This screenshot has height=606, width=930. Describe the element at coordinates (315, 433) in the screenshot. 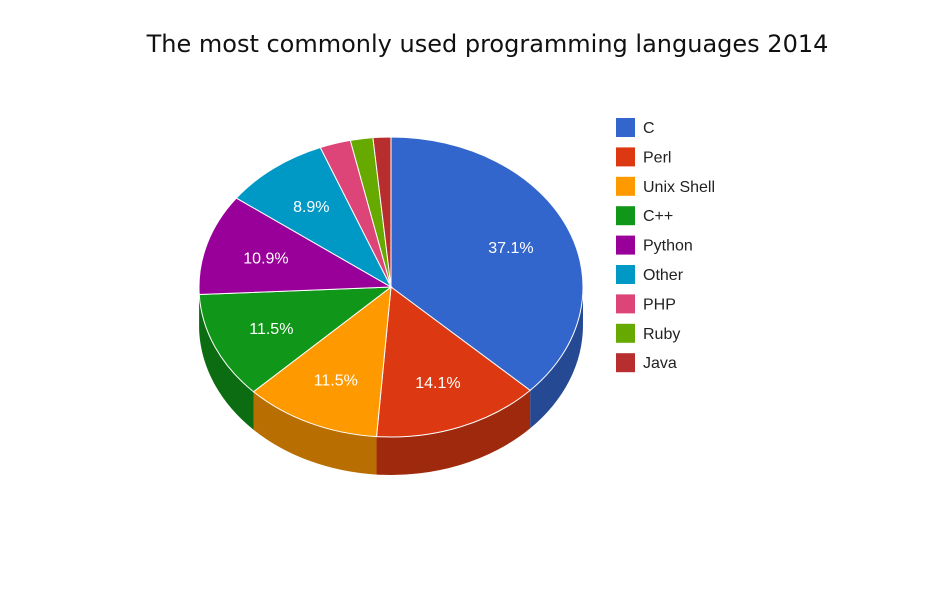

I see `slice-side-unix-shell` at that location.